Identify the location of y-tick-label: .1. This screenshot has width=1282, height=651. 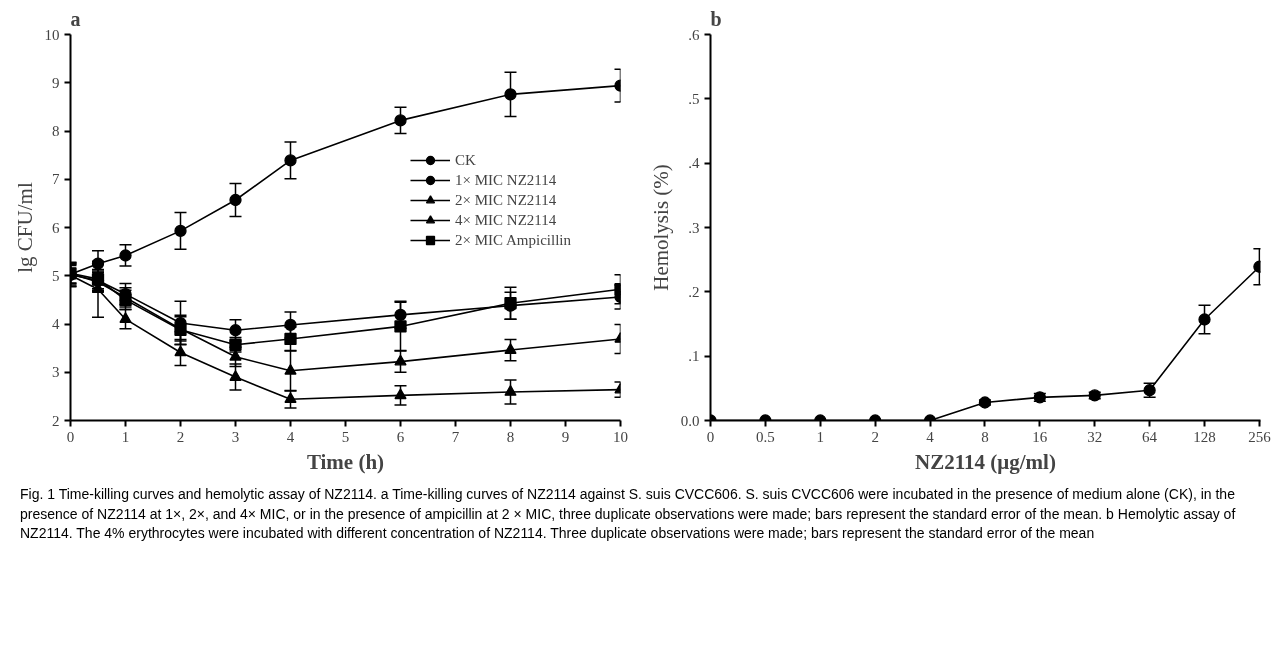
(694, 356).